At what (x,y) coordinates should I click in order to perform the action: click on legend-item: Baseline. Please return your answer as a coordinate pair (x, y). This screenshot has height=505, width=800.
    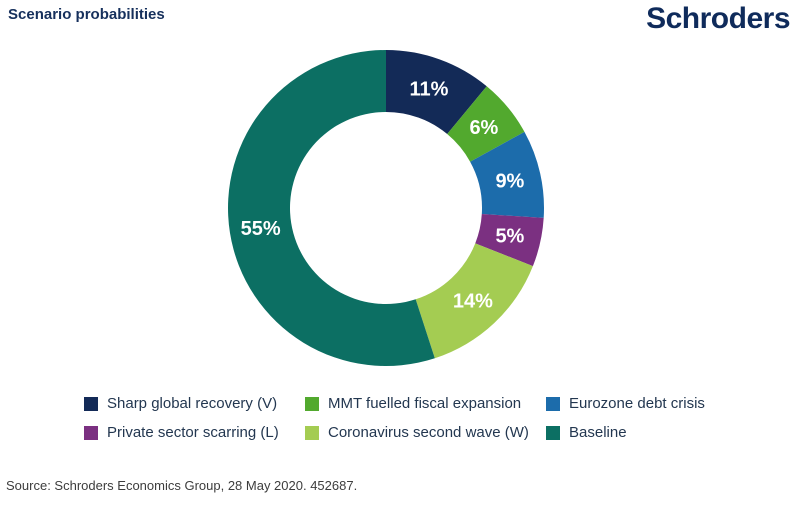
    Looking at the image, I should click on (625, 433).